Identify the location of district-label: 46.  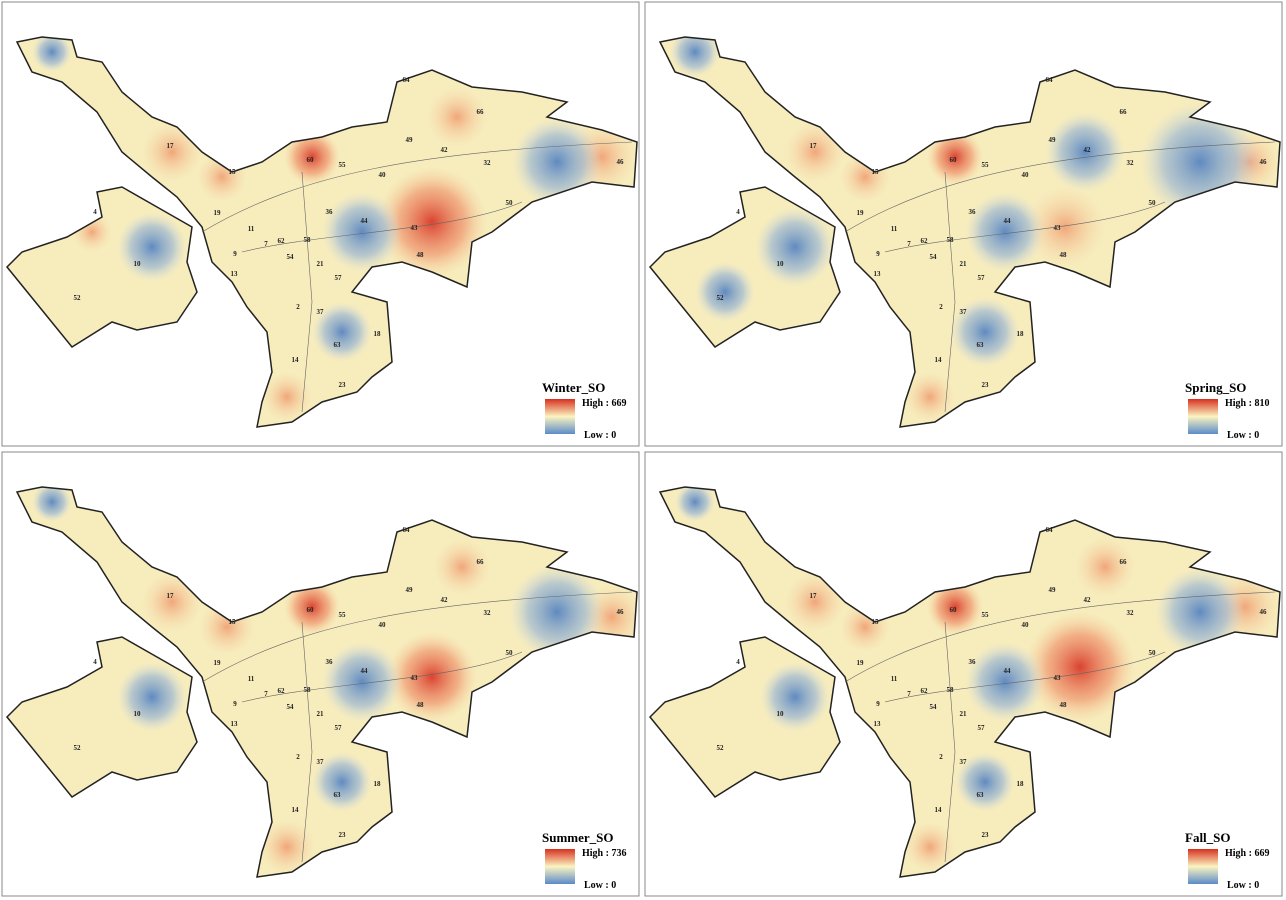
(621, 612).